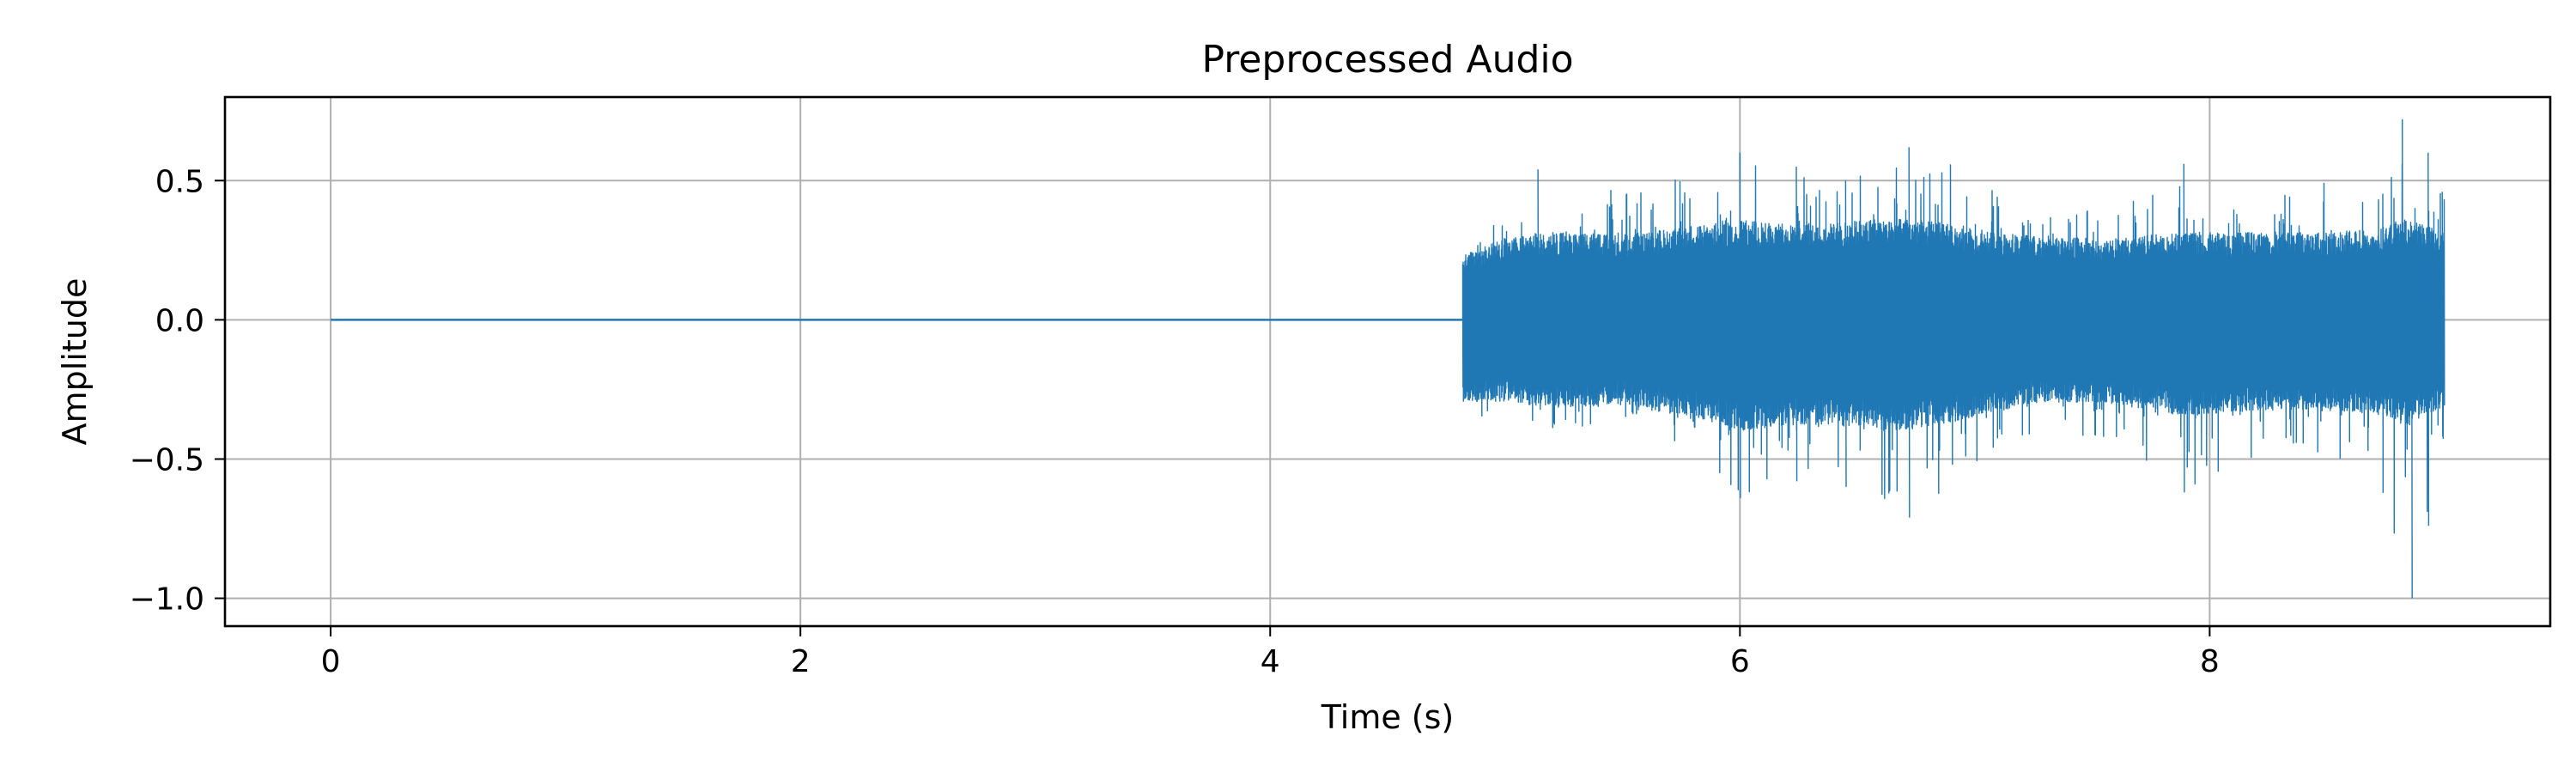 This screenshot has width=2576, height=773. Describe the element at coordinates (75, 362) in the screenshot. I see `y-axis-label: Amplitude` at that location.